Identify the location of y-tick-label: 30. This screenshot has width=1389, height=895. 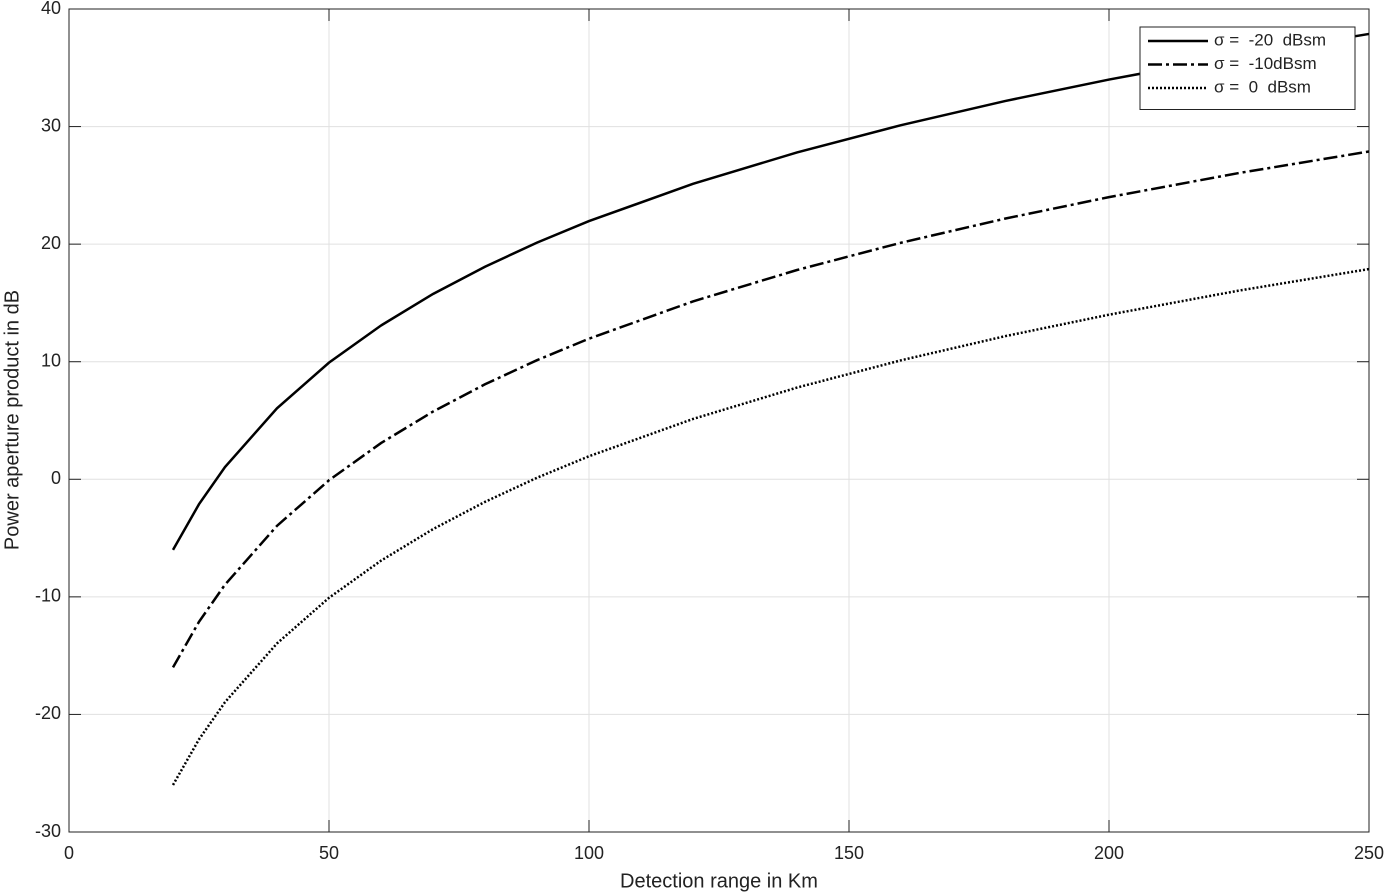
(51, 125).